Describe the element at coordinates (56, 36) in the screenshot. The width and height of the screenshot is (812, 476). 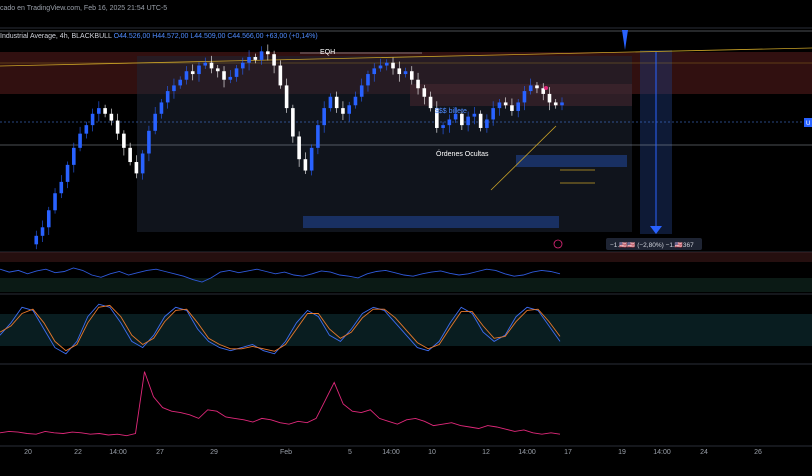
I see `symbol-text: Industrial Average, 4h, BLACKBULL` at that location.